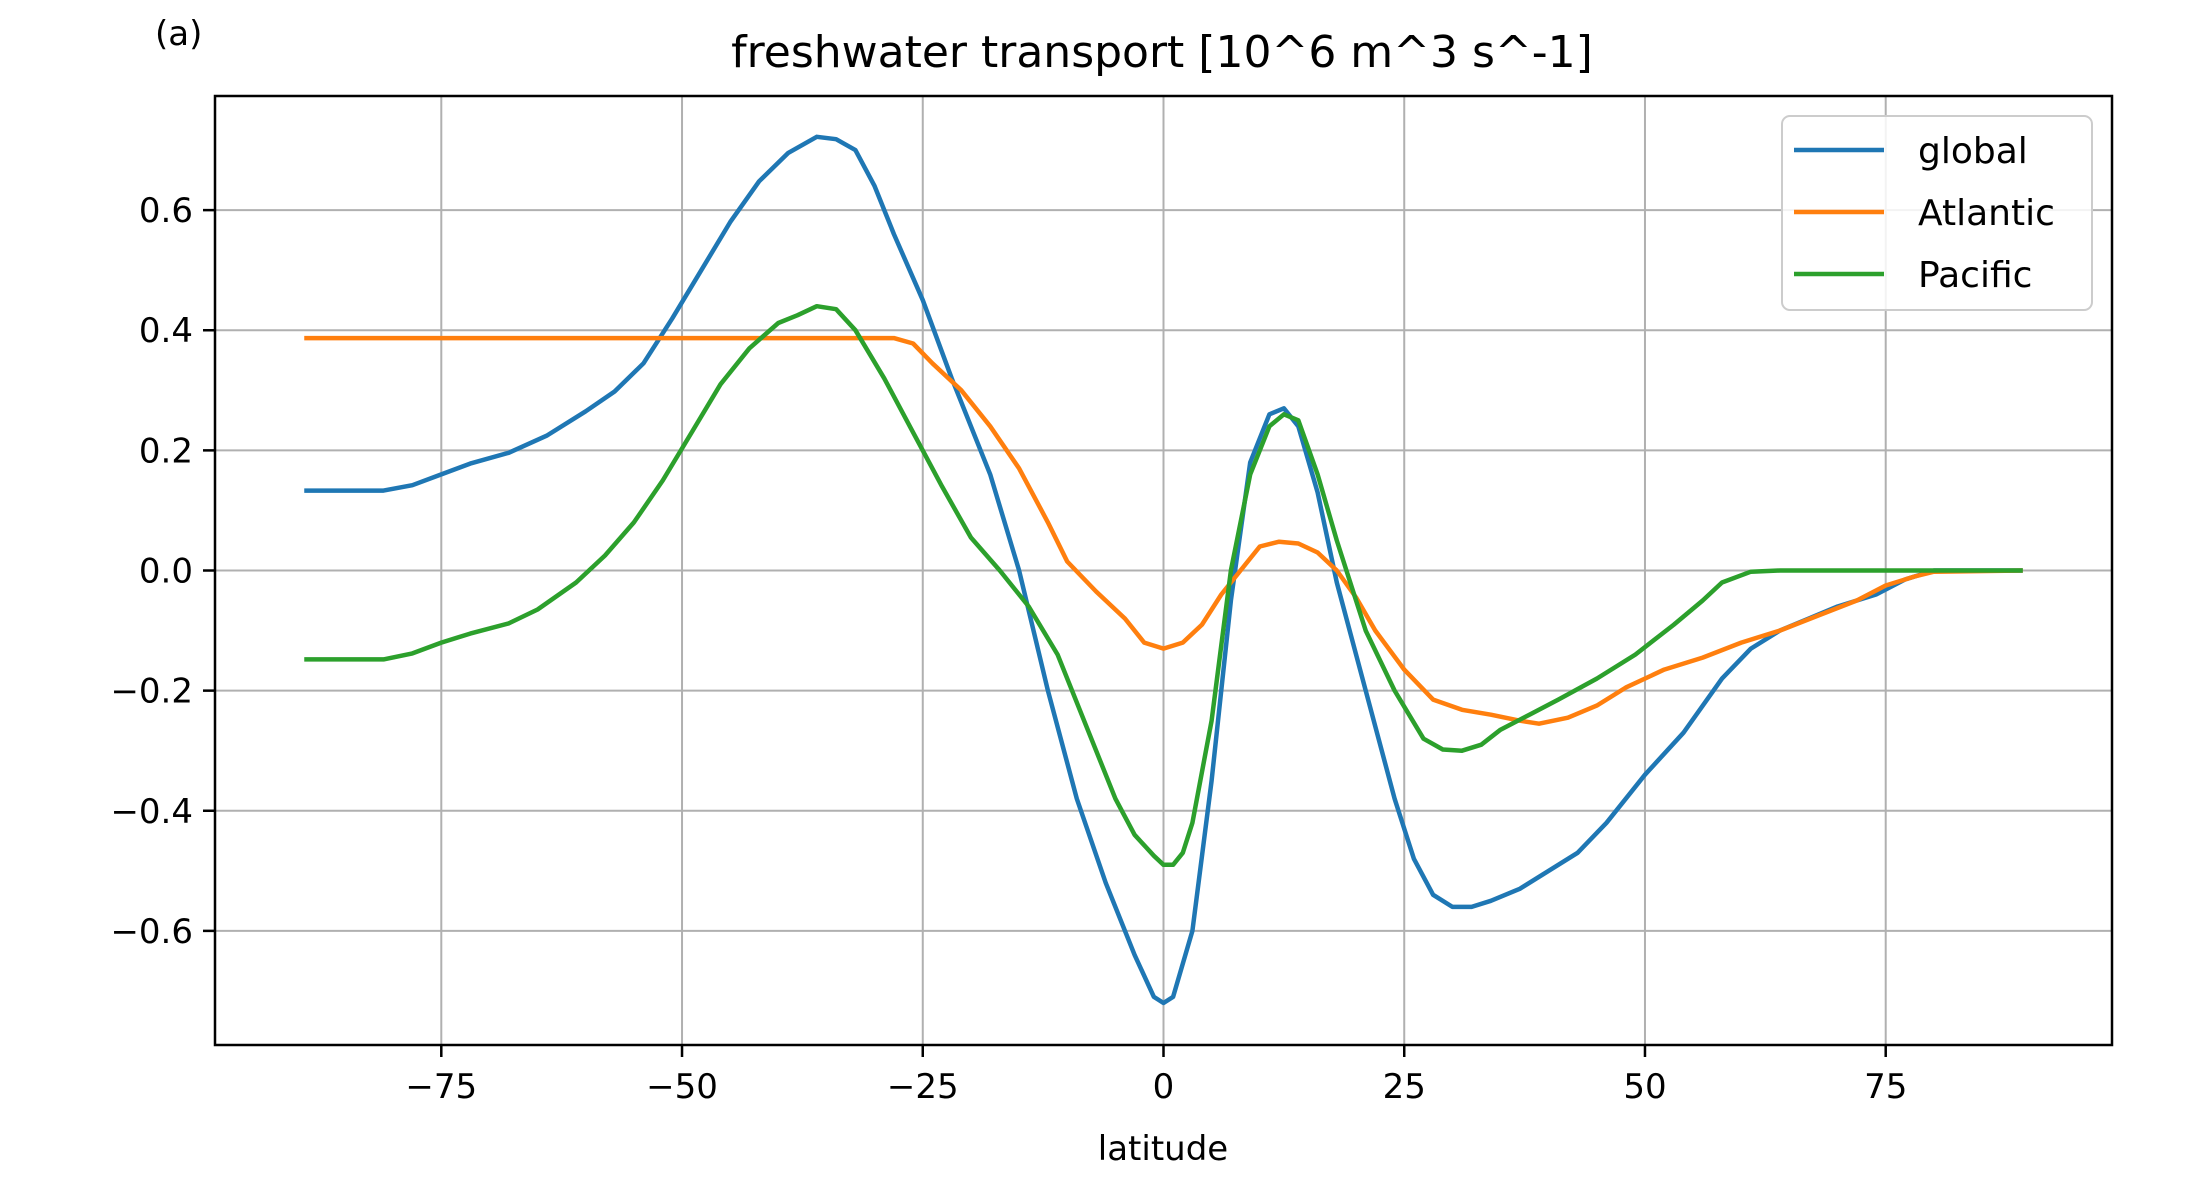  Describe the element at coordinates (1644, 1087) in the screenshot. I see `x-tick-label: 50` at that location.